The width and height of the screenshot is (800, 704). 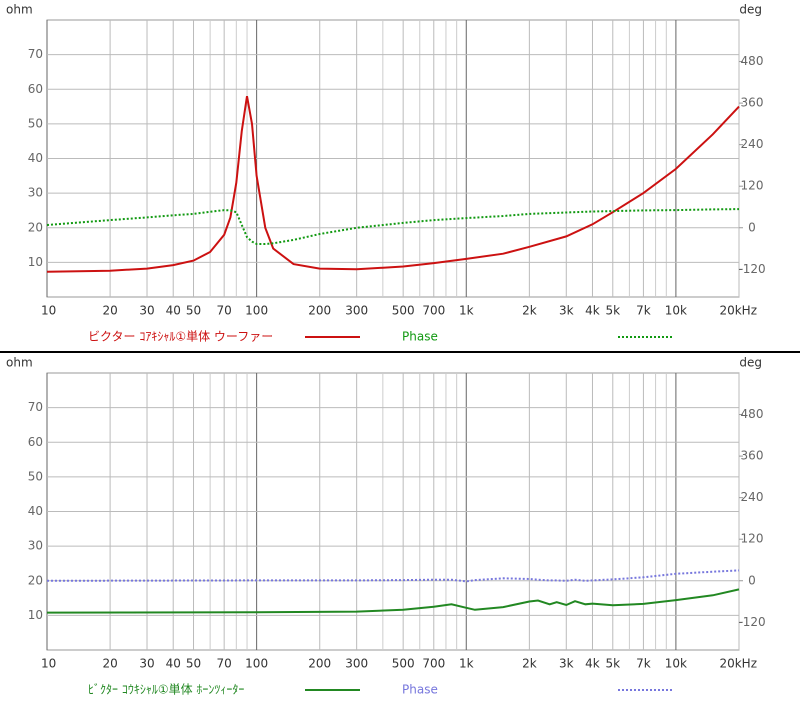 What do you see at coordinates (166, 690) in the screenshot?
I see `legend-label: ﾋﾞｸﾀｰ ｺｳｷｼｬﾙ①単体 ﾎｰﾝﾂｨｰﾀｰ` at bounding box center [166, 690].